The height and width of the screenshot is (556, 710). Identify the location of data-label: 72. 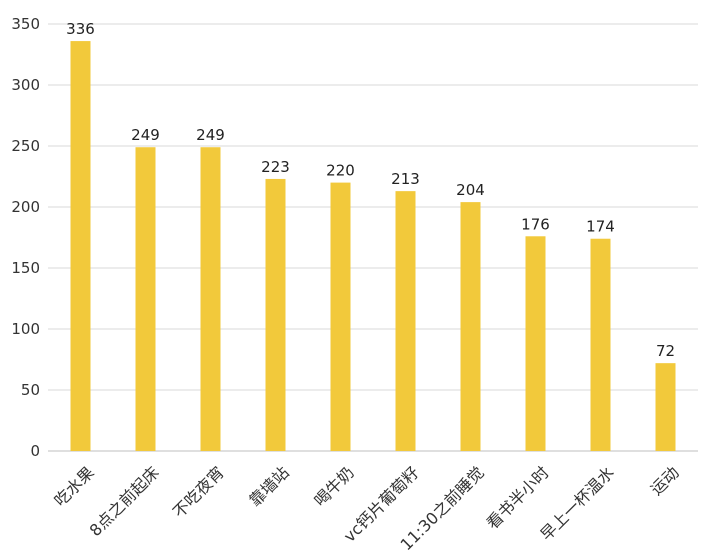
(665, 351).